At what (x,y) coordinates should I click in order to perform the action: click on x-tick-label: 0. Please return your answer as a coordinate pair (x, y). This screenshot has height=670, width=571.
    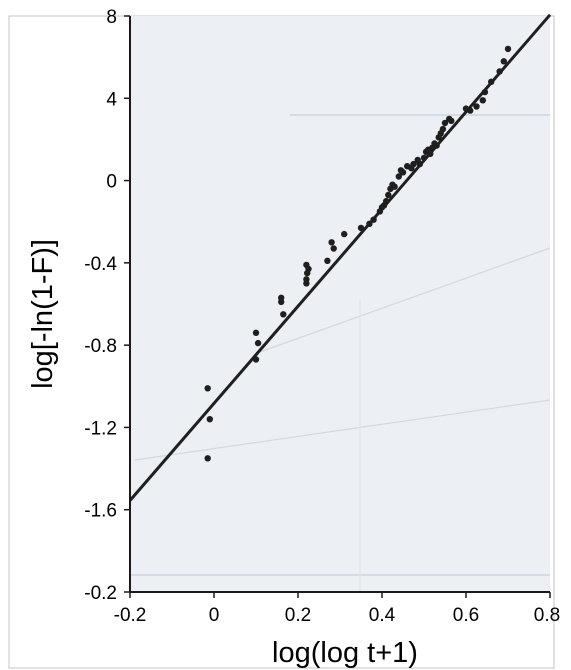
    Looking at the image, I should click on (214, 615).